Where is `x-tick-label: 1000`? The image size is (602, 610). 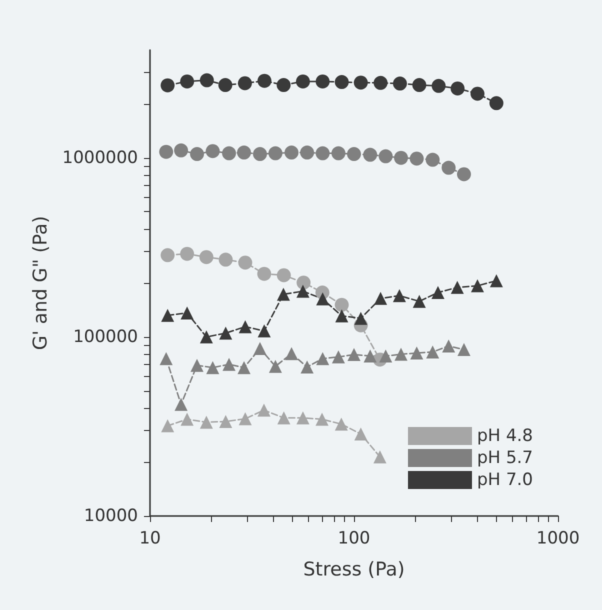
x-tick-label: 1000 is located at coordinates (558, 538).